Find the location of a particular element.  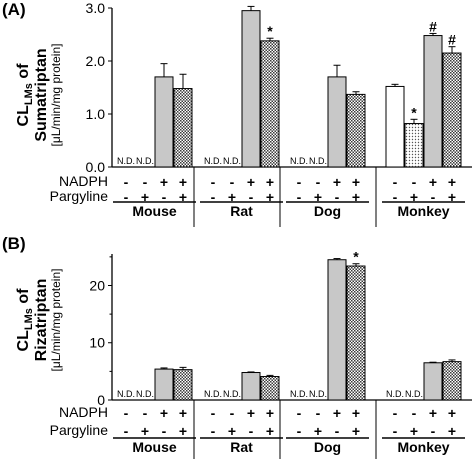

panel-a-ylabel-of: of is located at coordinates (23, 73).